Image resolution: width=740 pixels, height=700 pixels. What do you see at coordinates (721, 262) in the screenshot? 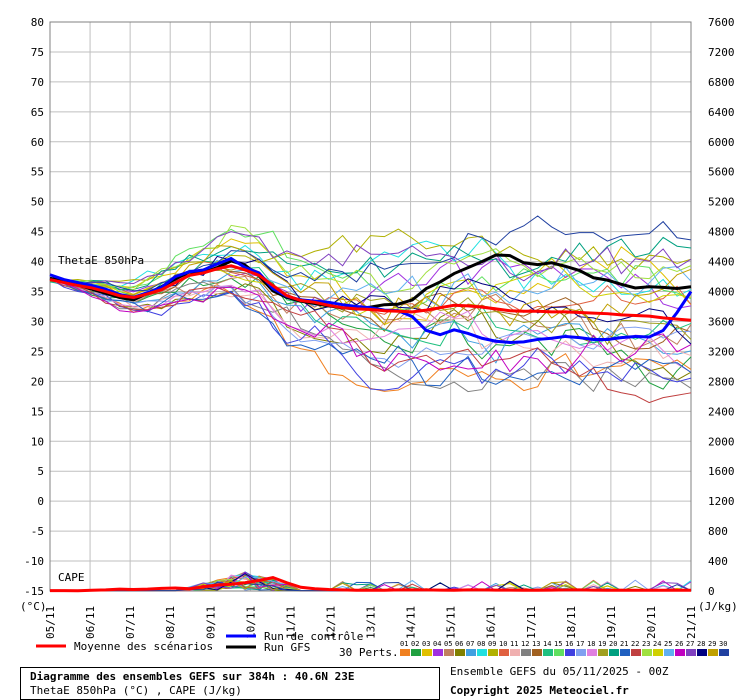
I see `right-tick-label: 4400` at bounding box center [721, 262].